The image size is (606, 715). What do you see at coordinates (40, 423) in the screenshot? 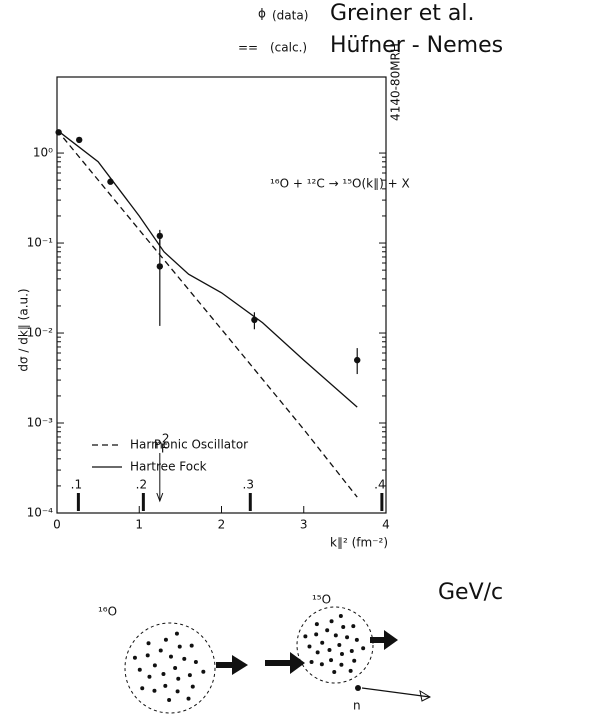
I see `y-tick-label: 10⁻³` at bounding box center [40, 423].